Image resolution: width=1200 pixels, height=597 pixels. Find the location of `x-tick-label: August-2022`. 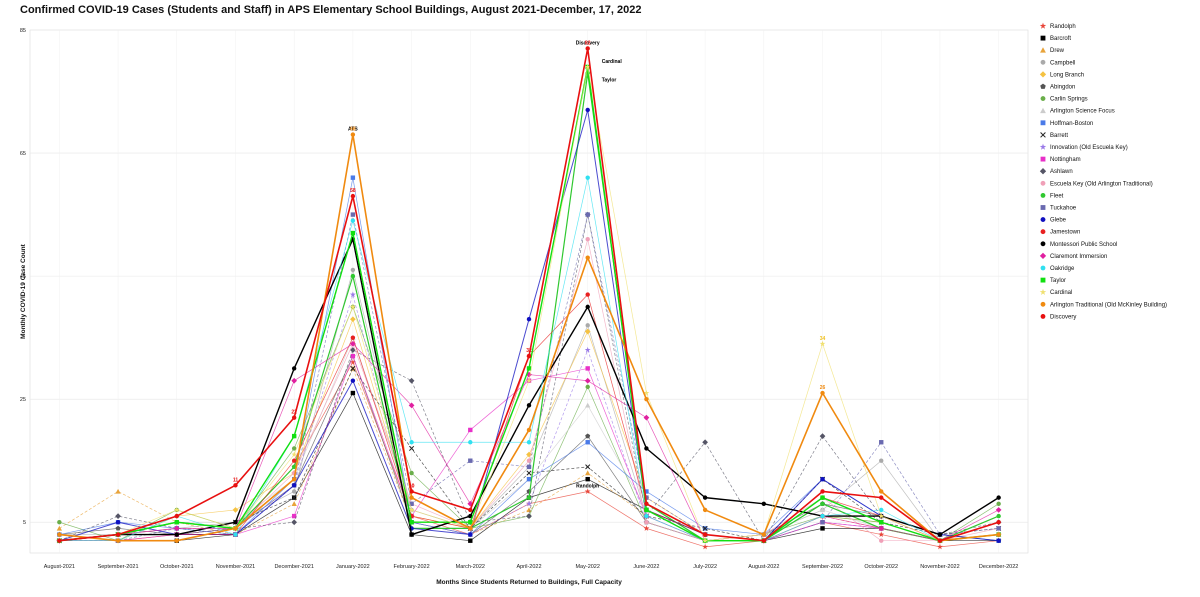

x-tick-label: August-2022 is located at coordinates (763, 567).